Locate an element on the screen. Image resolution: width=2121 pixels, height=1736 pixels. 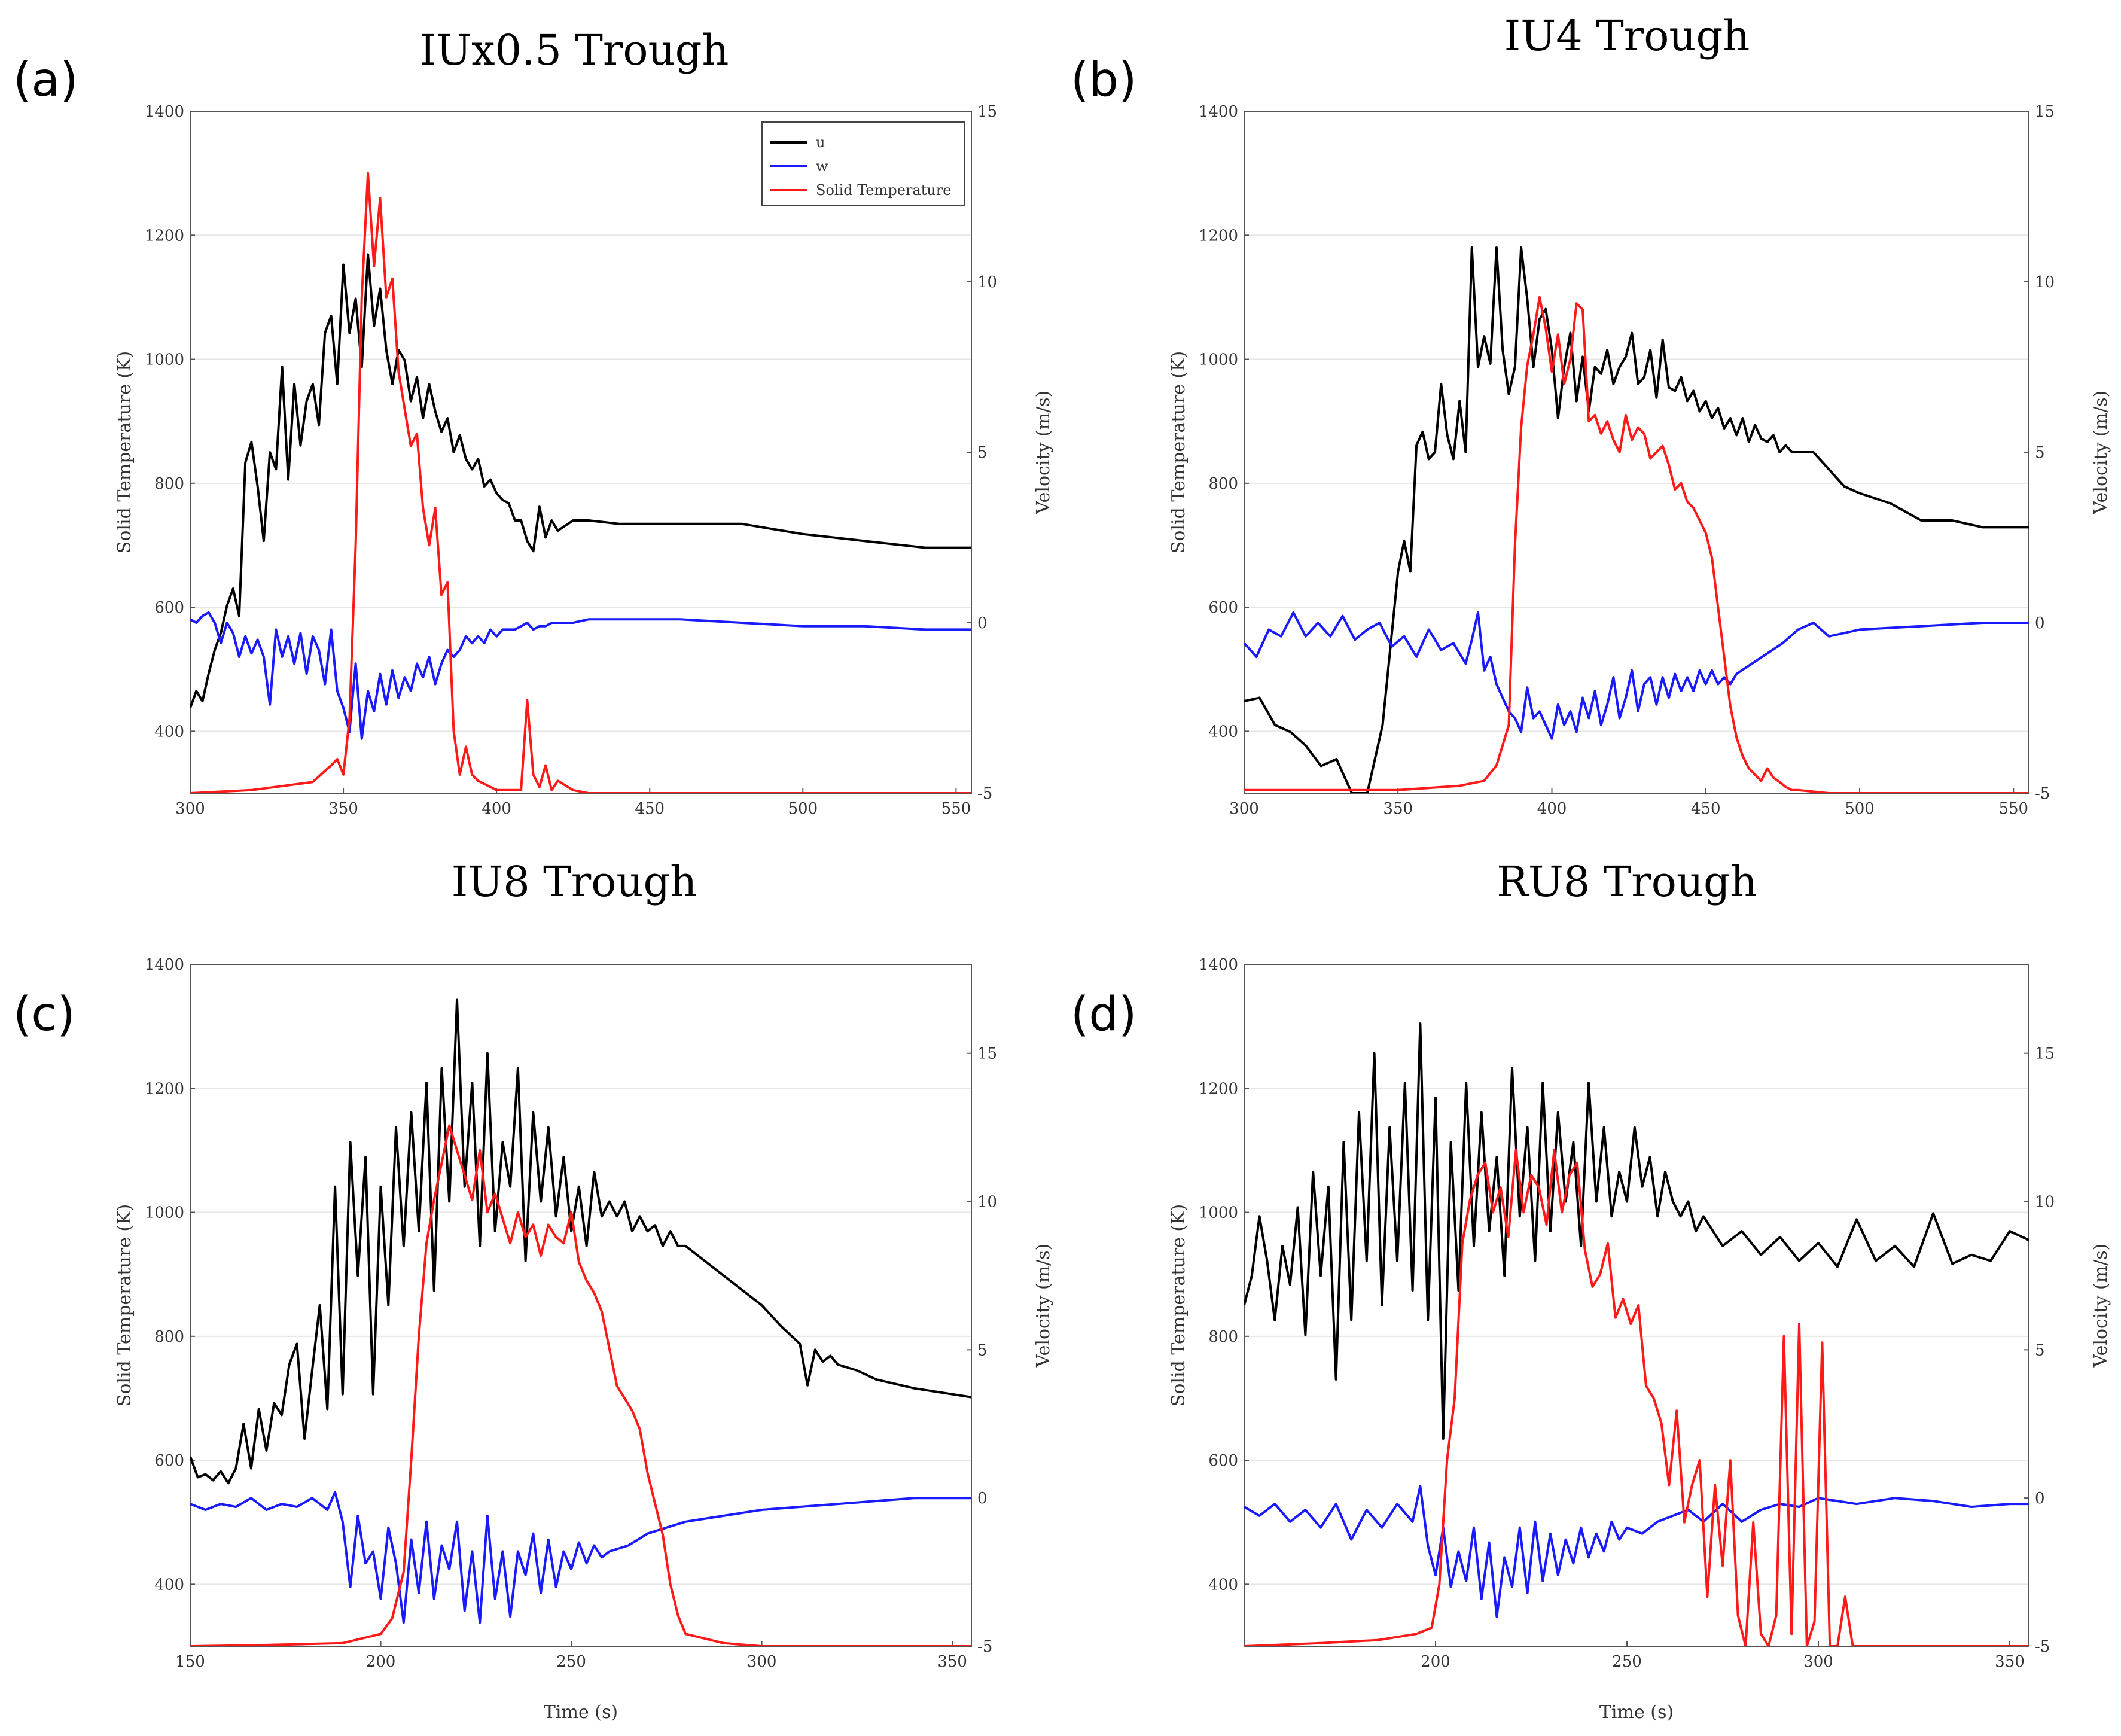
chart-title: IUx0.5 Trough is located at coordinates (574, 50).